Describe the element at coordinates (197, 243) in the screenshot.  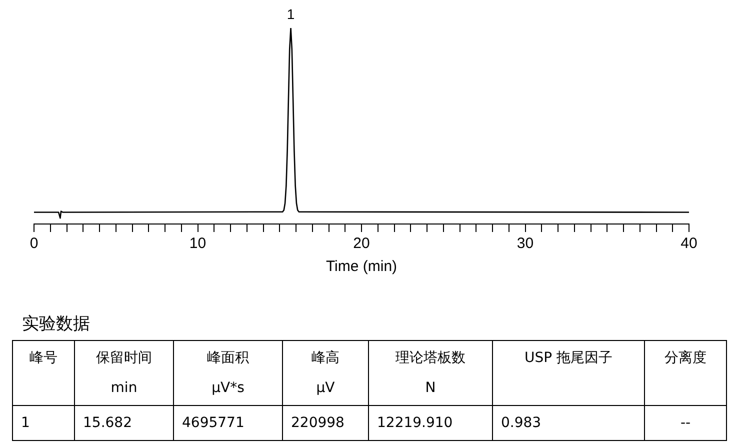
I see `x-tick-label: 10` at that location.